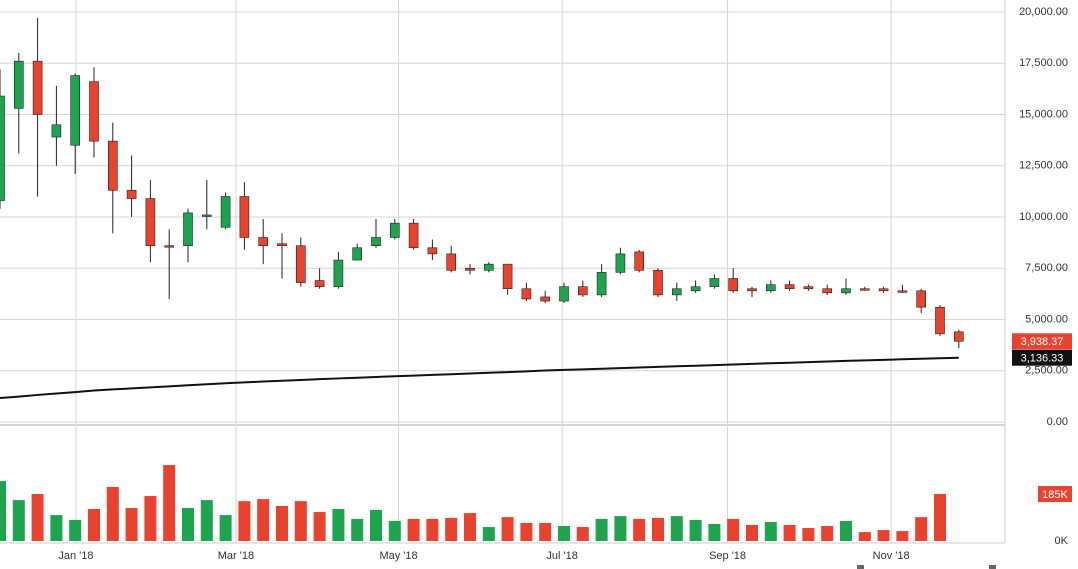 The height and width of the screenshot is (569, 1078). Describe the element at coordinates (479, 378) in the screenshot. I see `moving-average` at that location.